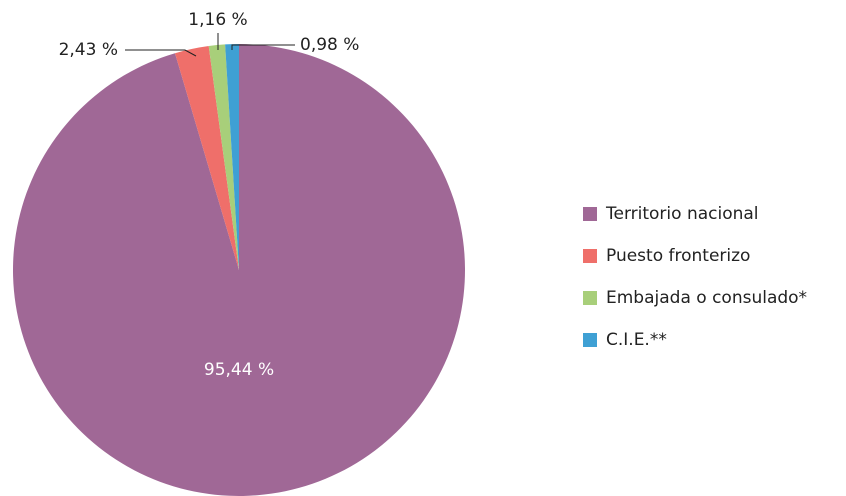 This screenshot has height=496, width=846. Describe the element at coordinates (678, 256) in the screenshot. I see `legend-label: Puesto fronterizo` at that location.